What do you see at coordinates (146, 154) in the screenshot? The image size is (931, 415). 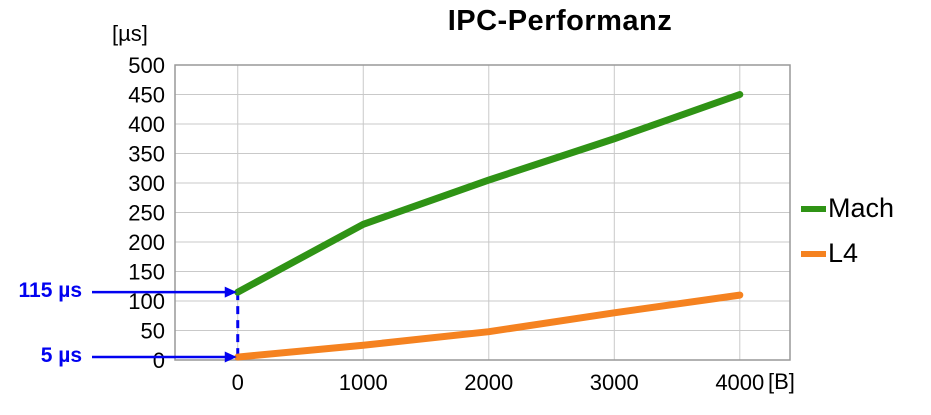 I see `y-tick-label: 350` at bounding box center [146, 154].